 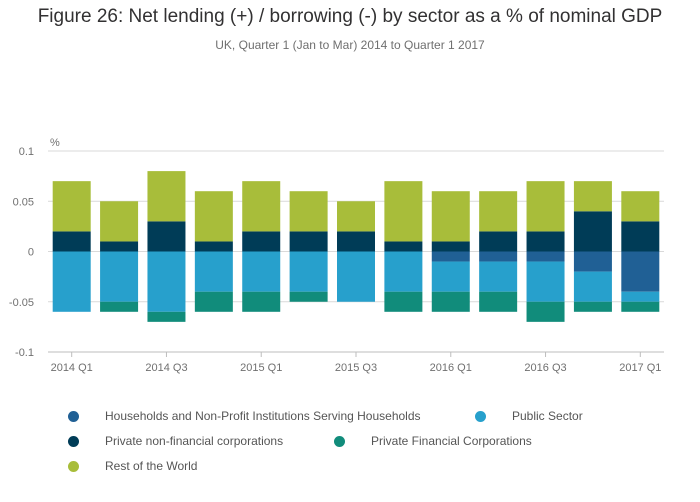 What do you see at coordinates (166, 368) in the screenshot?
I see `x-tick-label: 2014 Q3` at bounding box center [166, 368].